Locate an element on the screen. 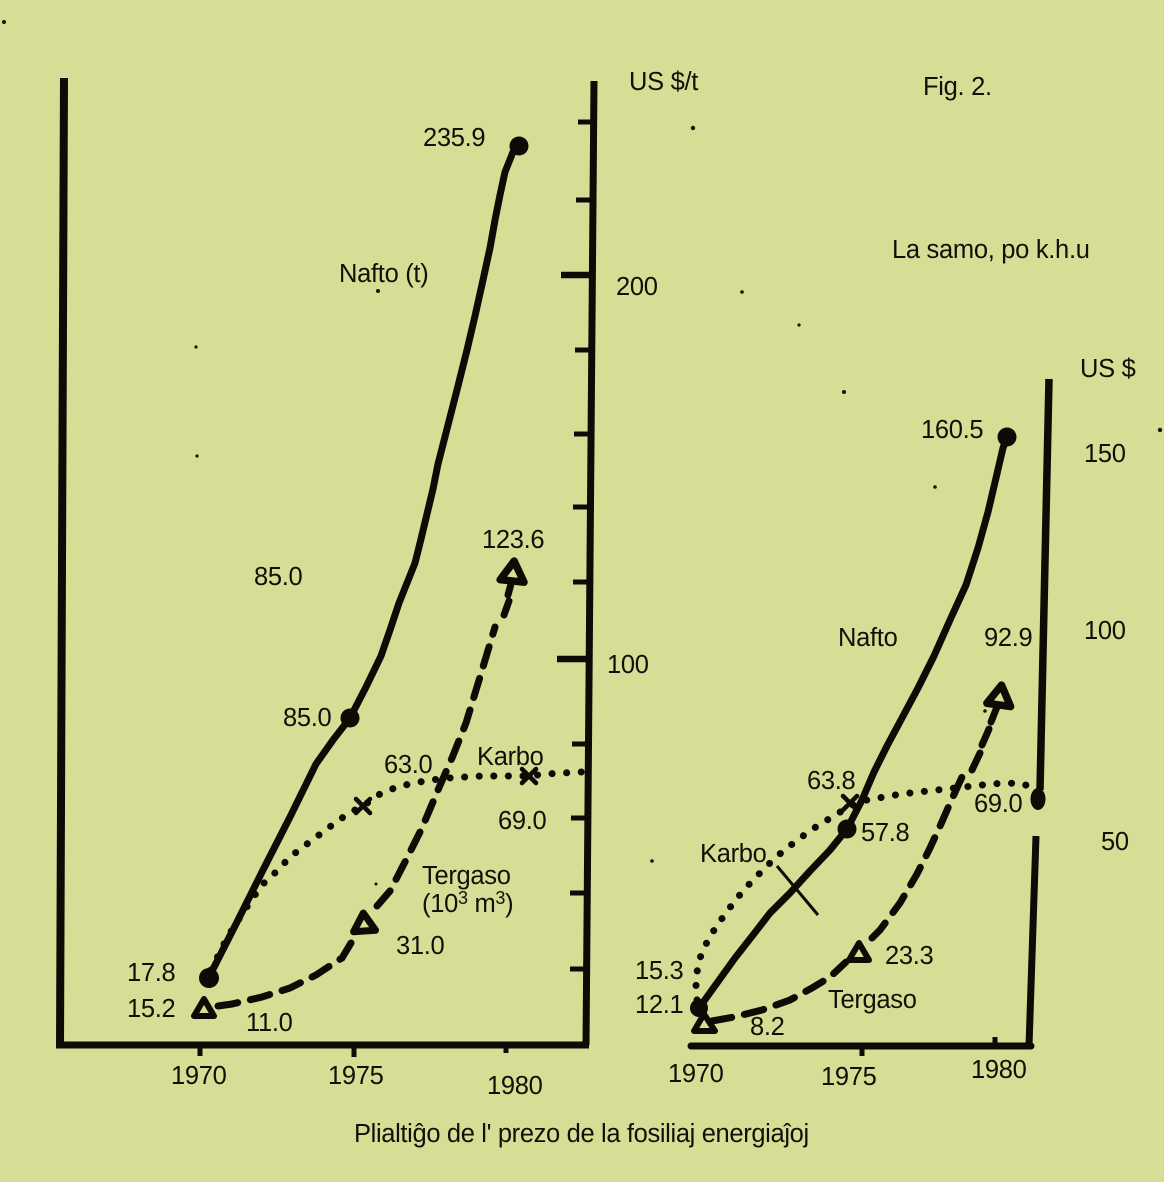 Image resolution: width=1164 pixels, height=1182 pixels. svg-text: US $ is located at coordinates (1108, 369).